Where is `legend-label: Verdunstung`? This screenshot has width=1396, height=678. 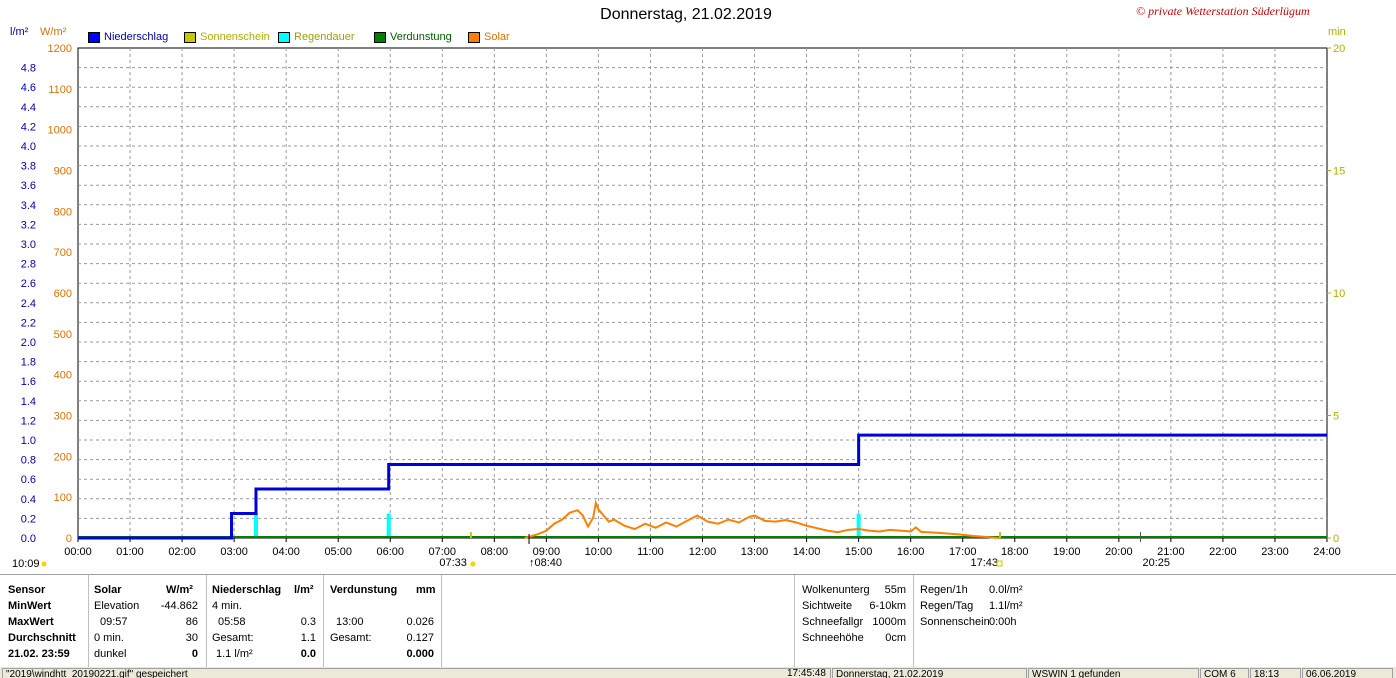
legend-label: Verdunstung is located at coordinates (421, 37).